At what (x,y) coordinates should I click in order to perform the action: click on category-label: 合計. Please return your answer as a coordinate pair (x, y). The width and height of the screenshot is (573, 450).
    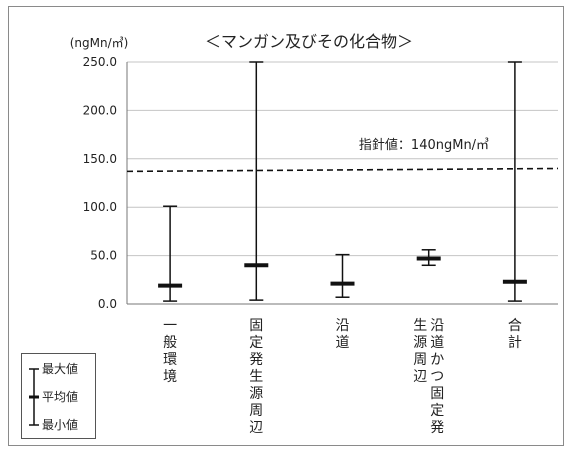
    Looking at the image, I should click on (515, 334).